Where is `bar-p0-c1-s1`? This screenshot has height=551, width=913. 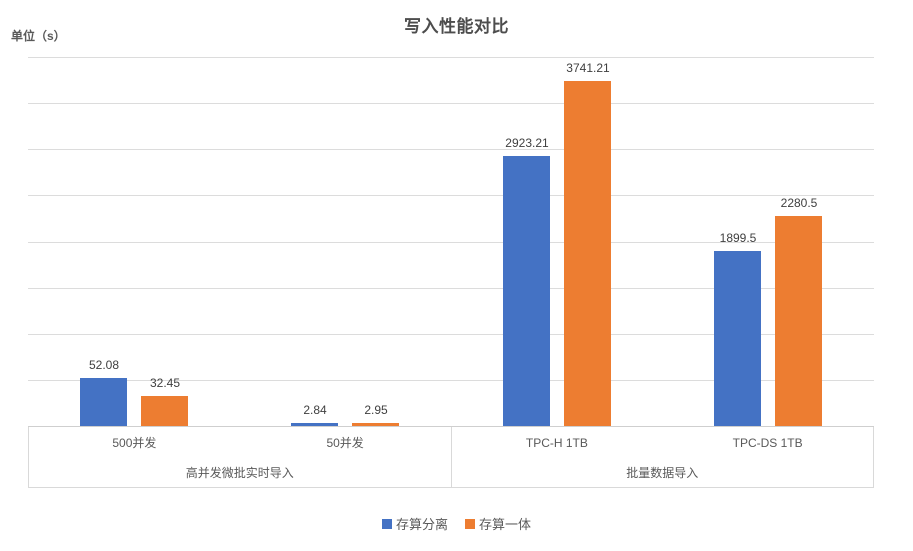
bar-p0-c1-s1 is located at coordinates (375, 424).